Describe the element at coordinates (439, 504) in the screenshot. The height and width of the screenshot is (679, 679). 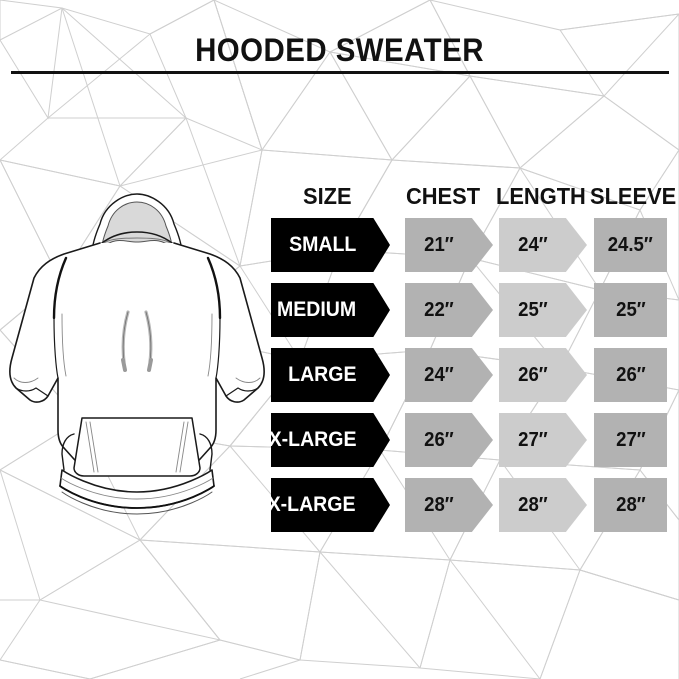
I see `chest-value: 28″` at that location.